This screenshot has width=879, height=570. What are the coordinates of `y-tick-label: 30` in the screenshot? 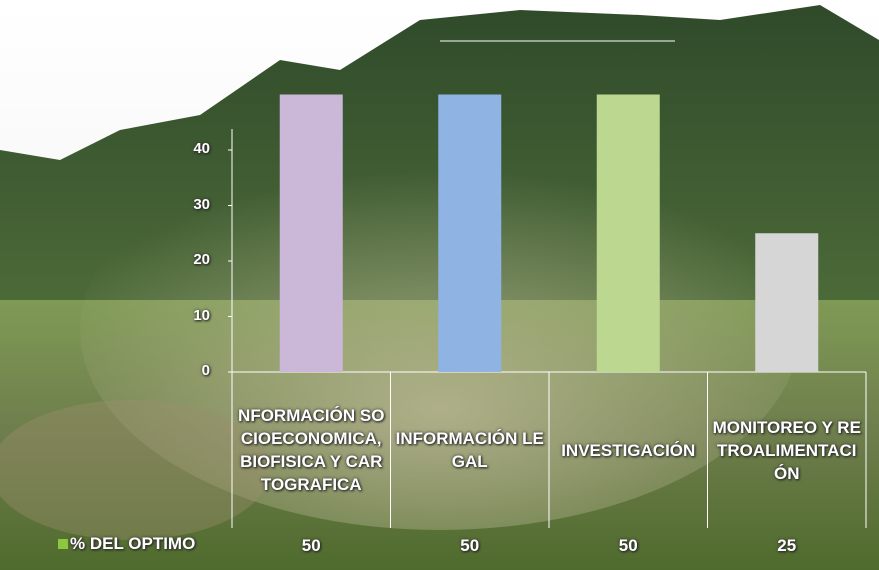 It's located at (201, 204).